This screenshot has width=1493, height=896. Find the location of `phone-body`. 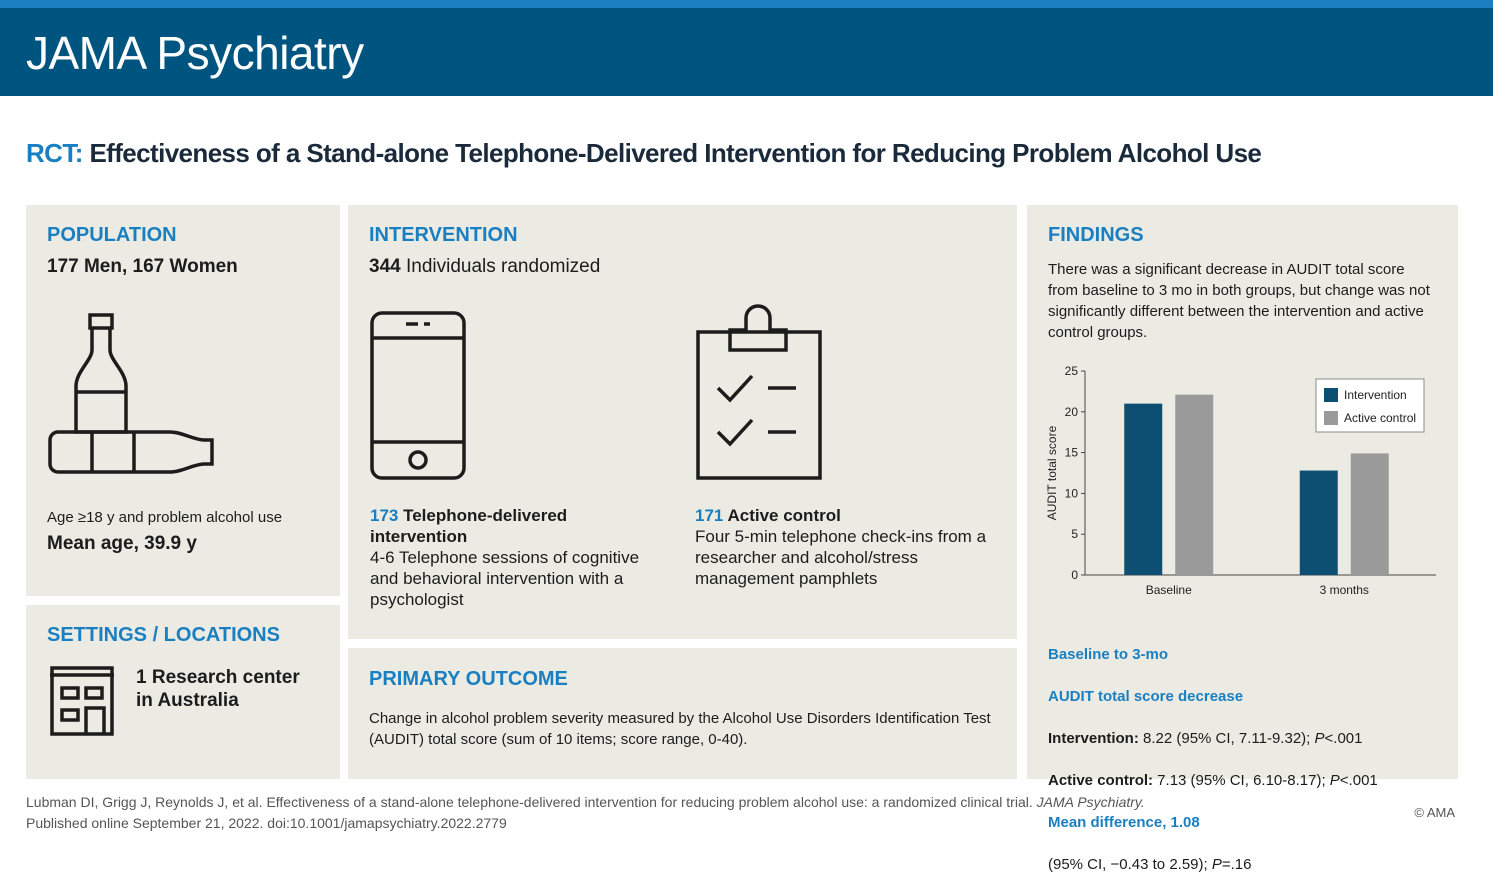

phone-body is located at coordinates (418, 395).